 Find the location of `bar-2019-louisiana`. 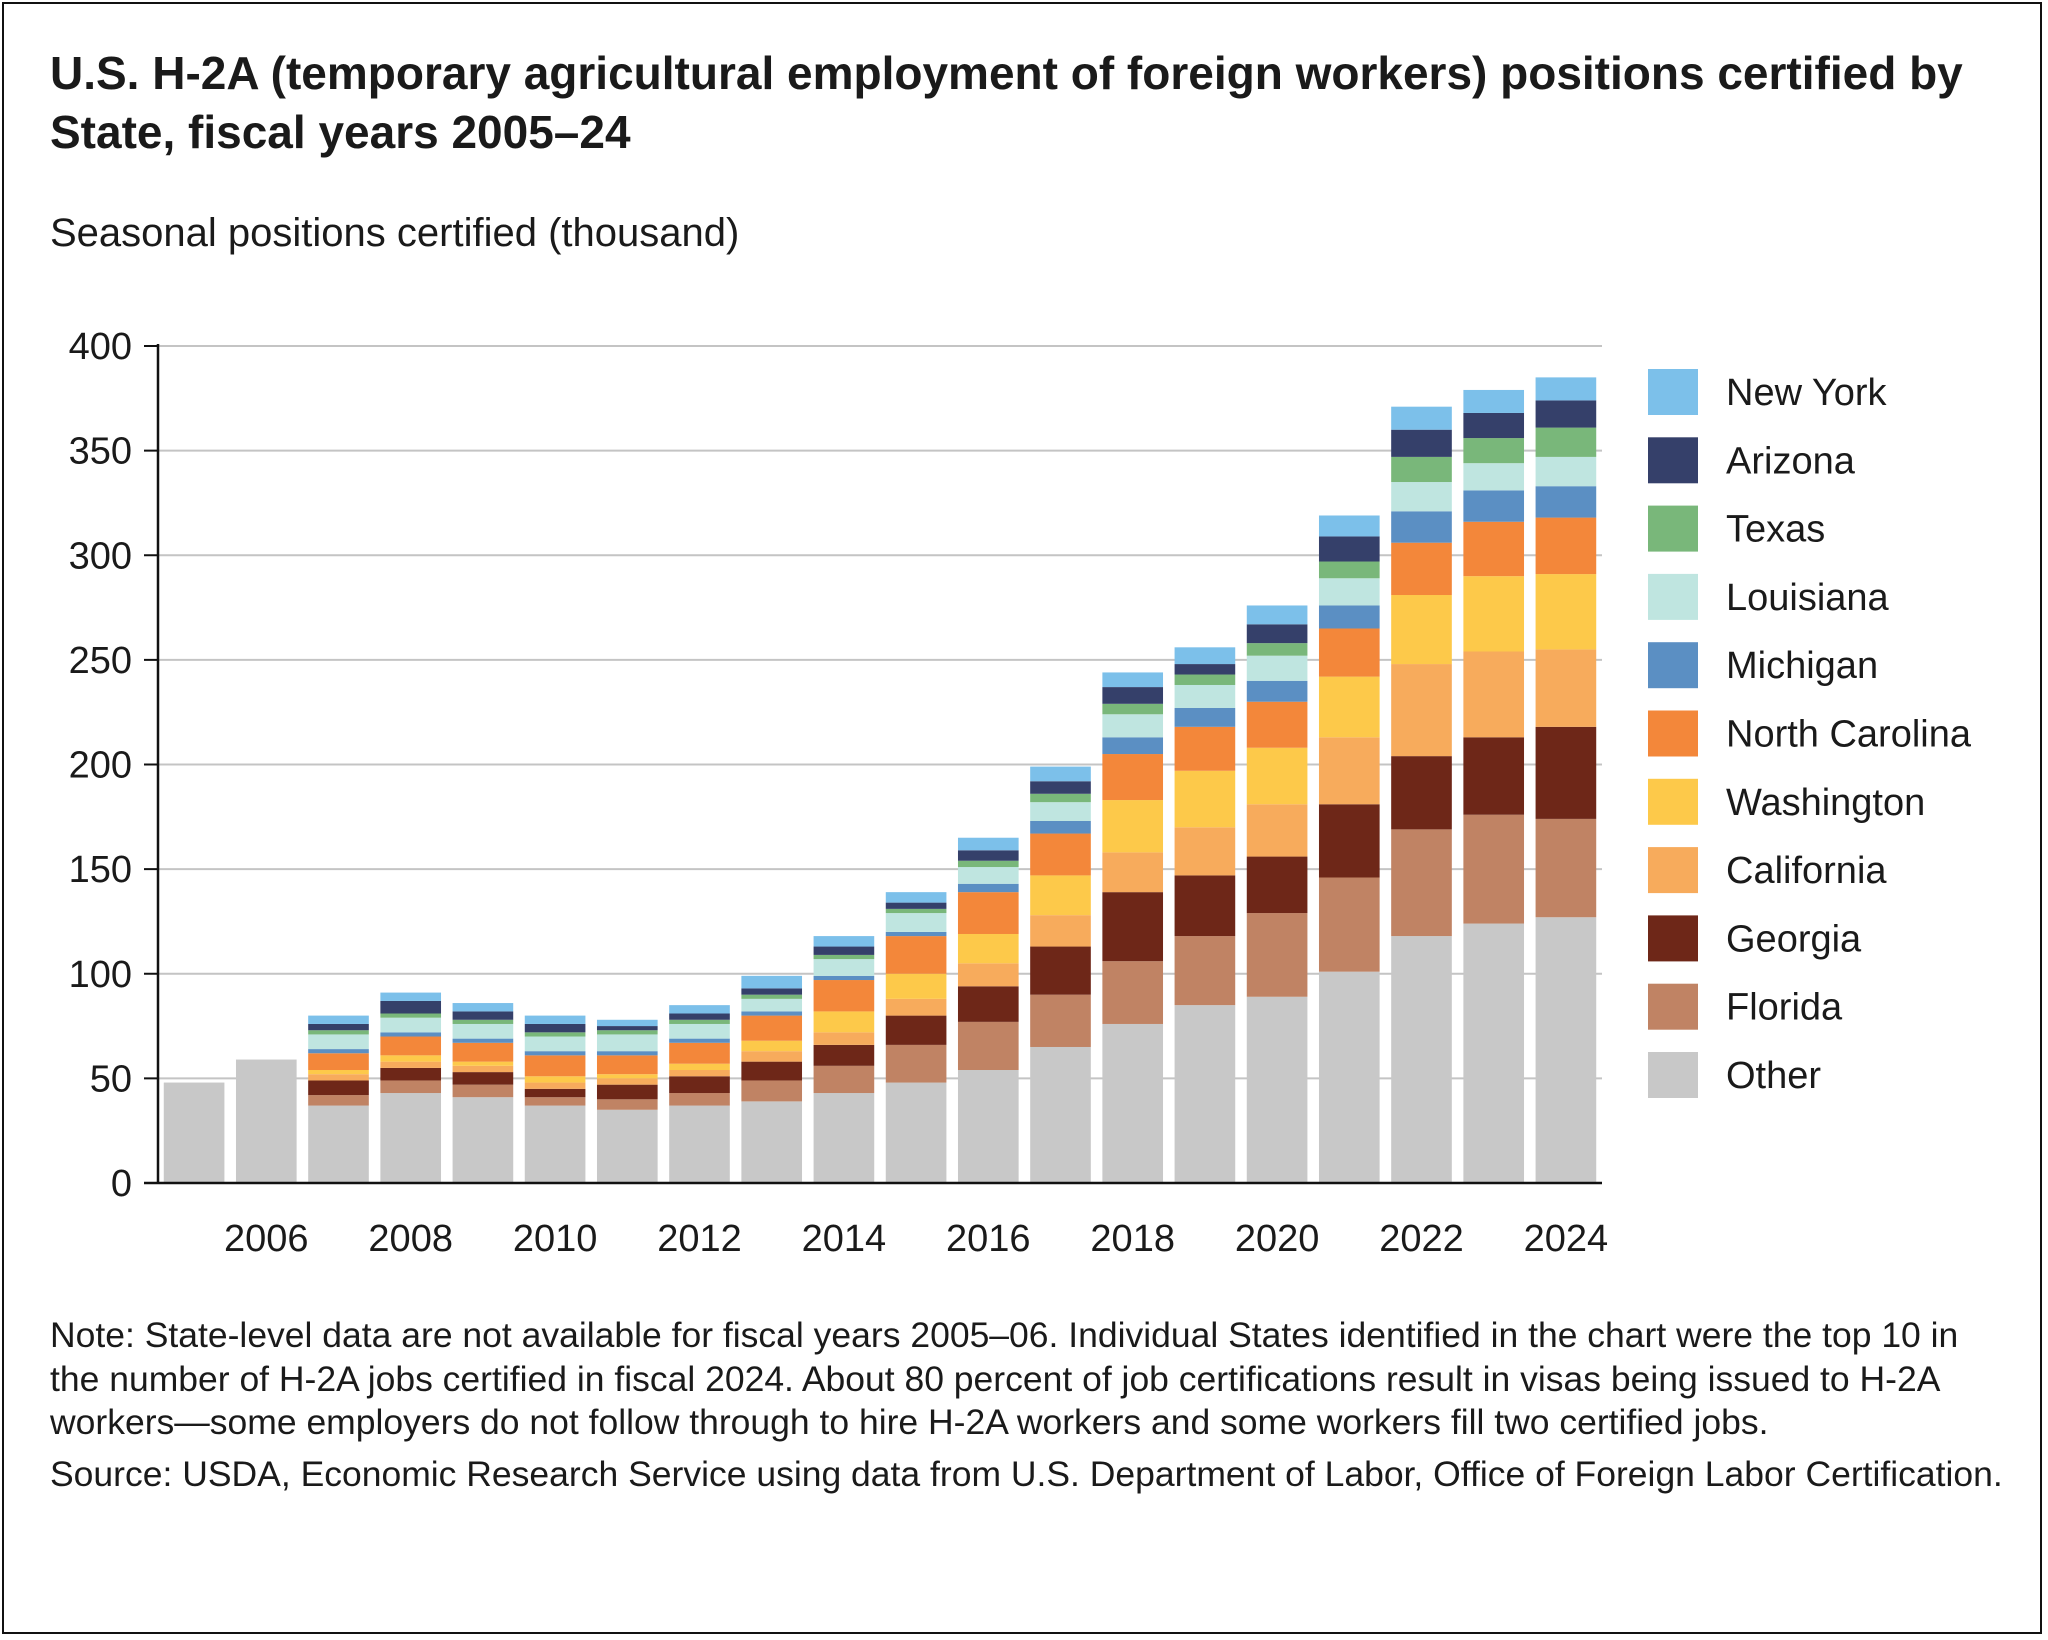

bar-2019-louisiana is located at coordinates (1205, 696).